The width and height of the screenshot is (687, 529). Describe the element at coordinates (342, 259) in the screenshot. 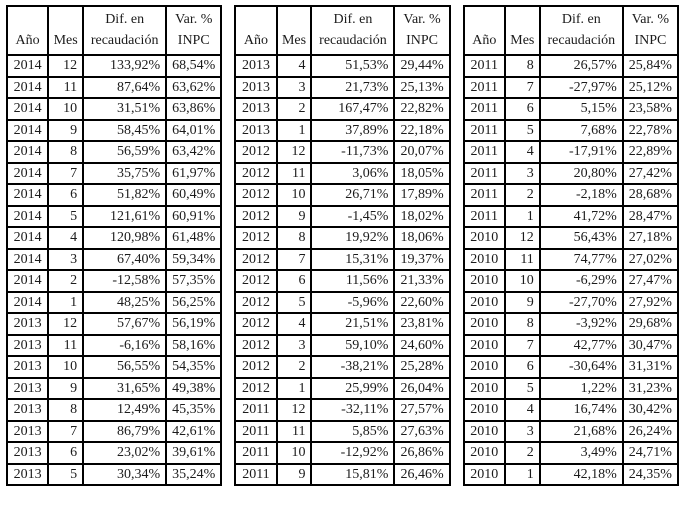

I see `table-row: 2012 7 15,31% 19,37%` at that location.